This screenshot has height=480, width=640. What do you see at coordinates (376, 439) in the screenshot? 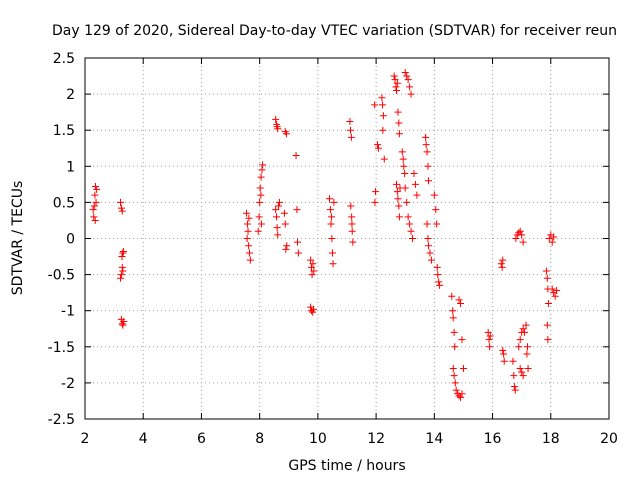
I see `x-tick-label: 12` at bounding box center [376, 439].